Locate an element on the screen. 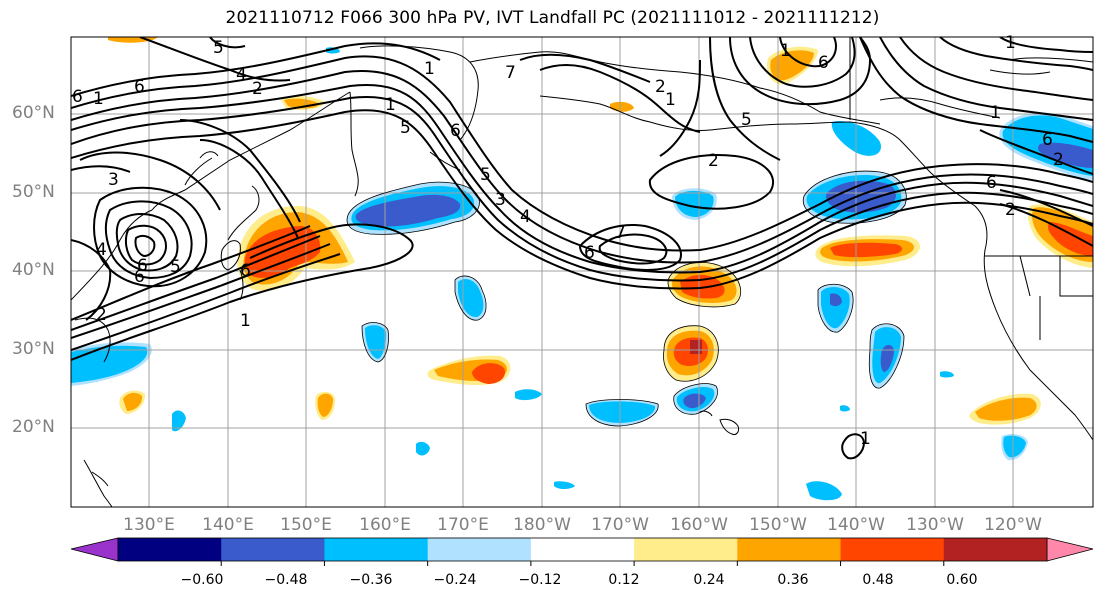  colorbar-segments is located at coordinates (583, 549).